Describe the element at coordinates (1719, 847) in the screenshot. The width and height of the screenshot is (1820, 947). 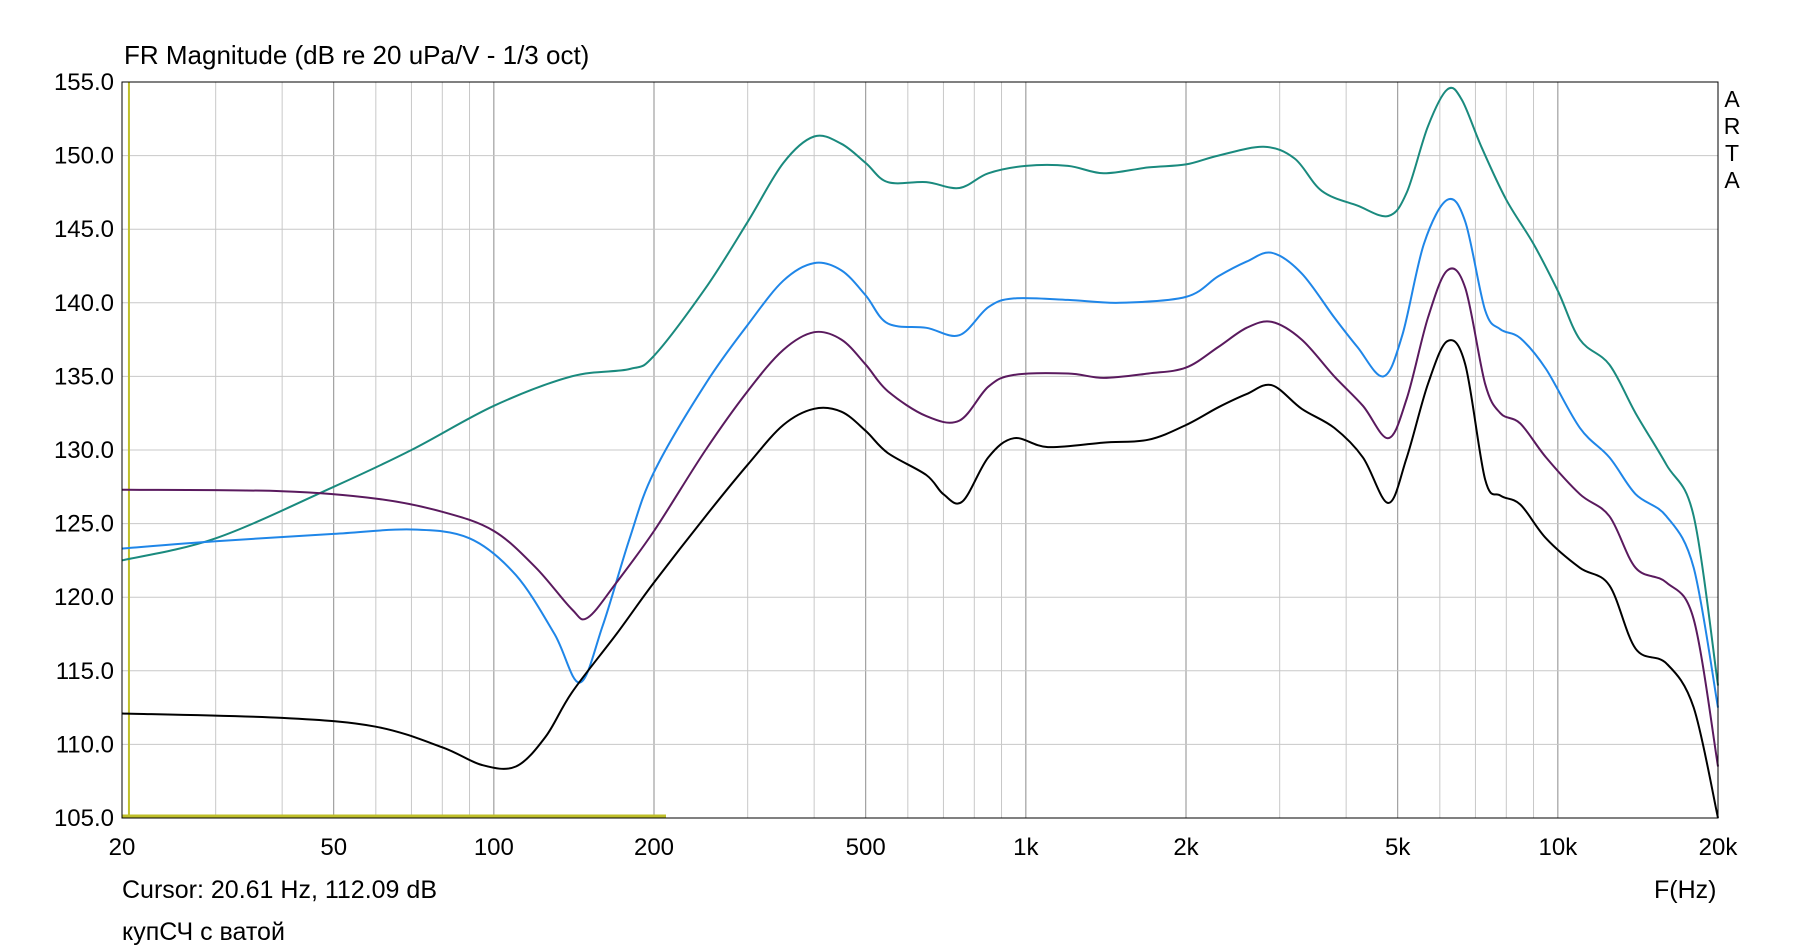
I see `x-tick-label: 20k` at that location.